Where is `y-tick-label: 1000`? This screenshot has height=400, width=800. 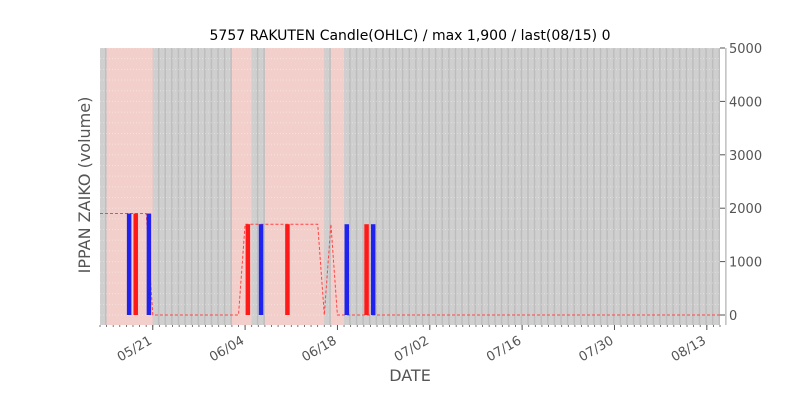 y-tick-label: 1000 is located at coordinates (745, 263).